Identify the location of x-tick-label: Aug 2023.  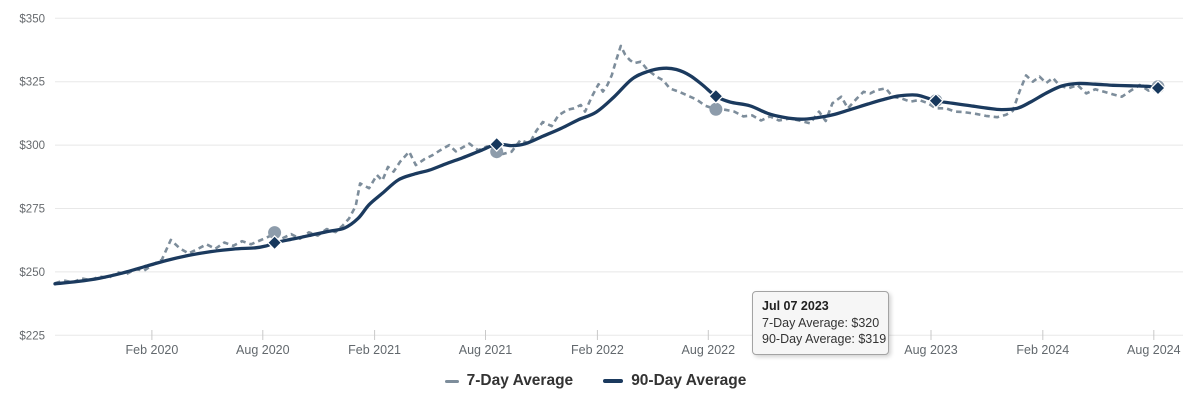
(931, 350).